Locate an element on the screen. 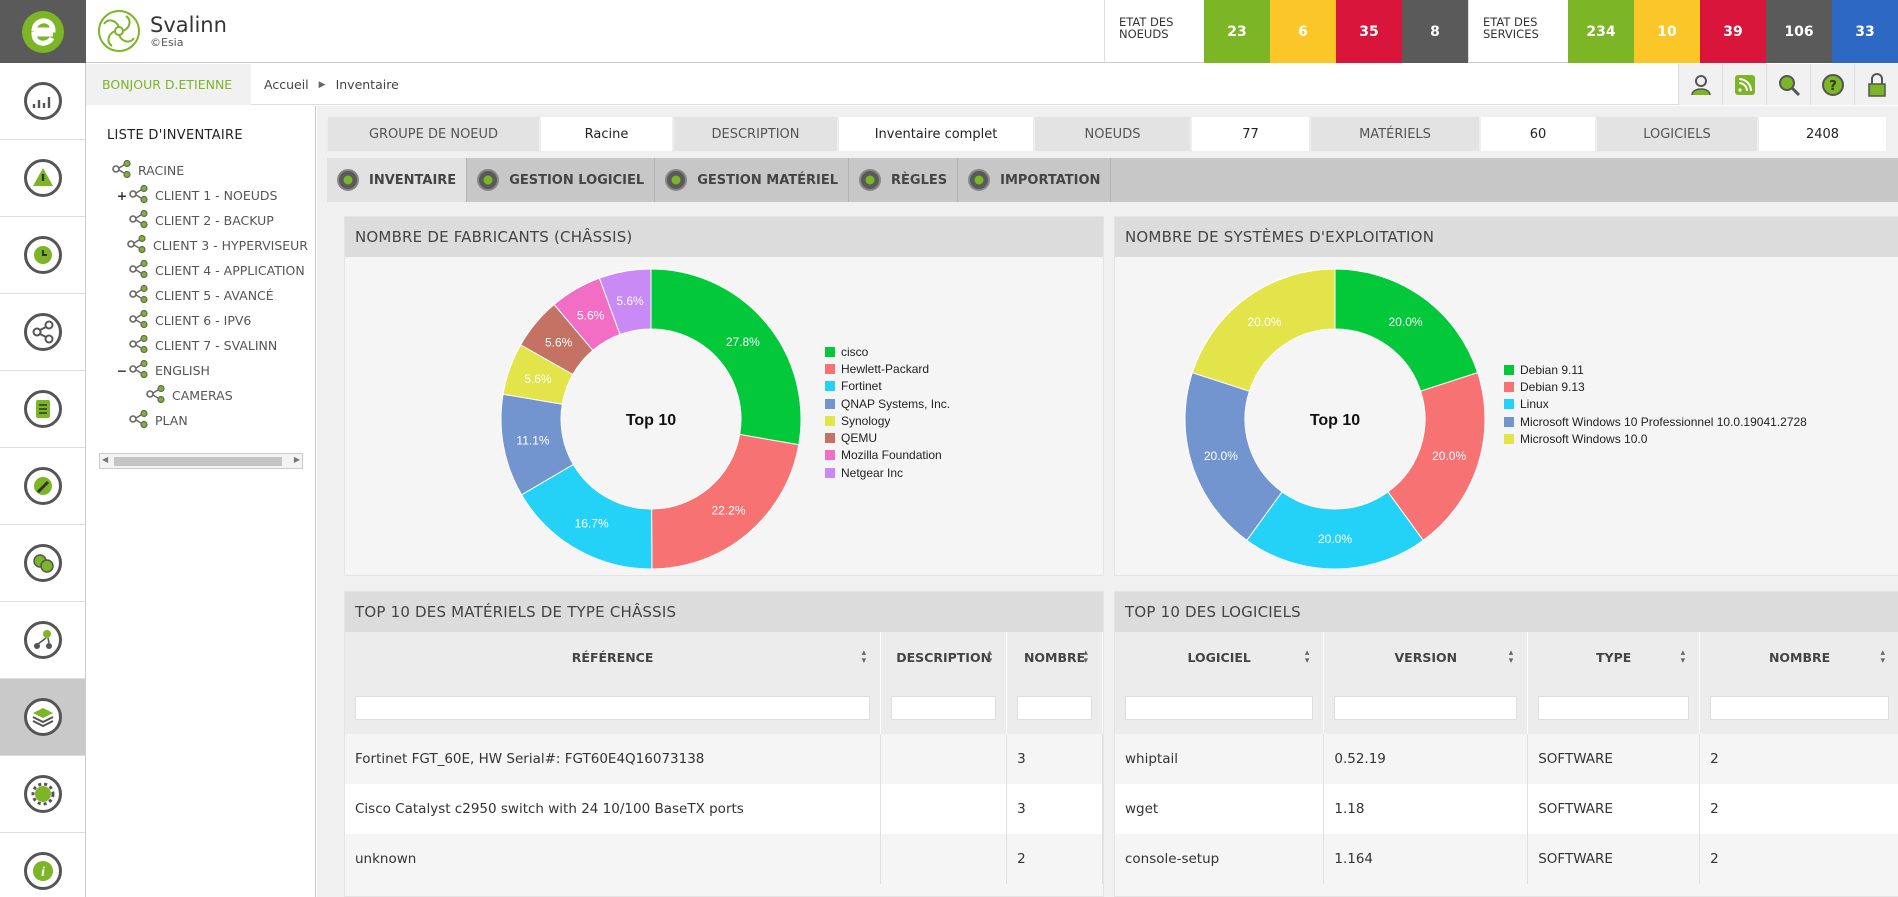 The image size is (1898, 897). nav-info: i is located at coordinates (42, 865).